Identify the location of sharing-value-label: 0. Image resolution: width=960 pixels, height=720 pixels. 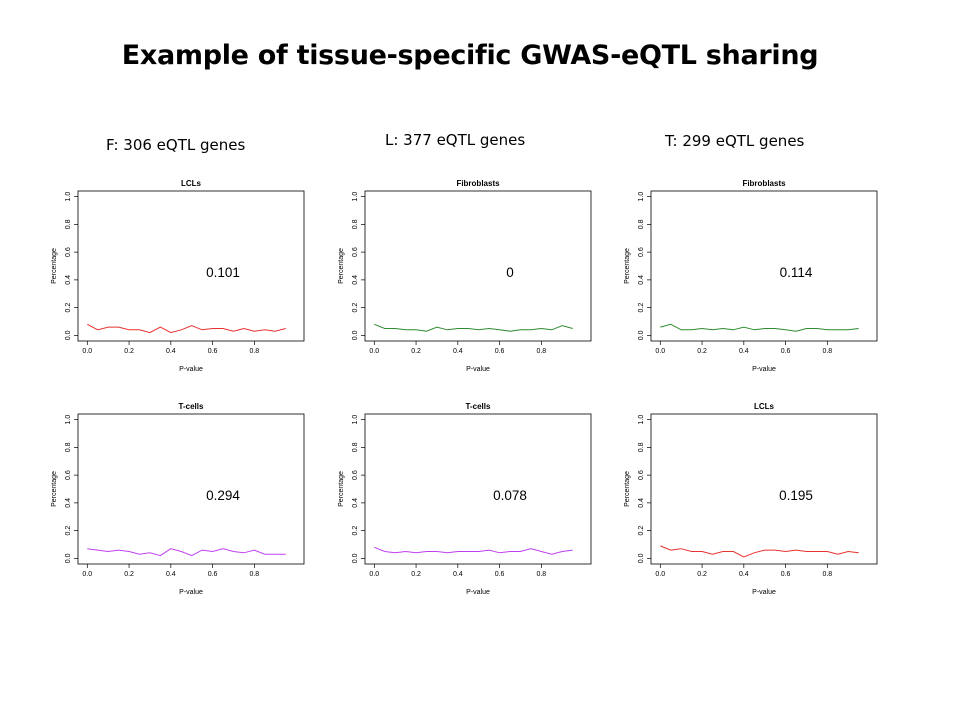
(510, 272).